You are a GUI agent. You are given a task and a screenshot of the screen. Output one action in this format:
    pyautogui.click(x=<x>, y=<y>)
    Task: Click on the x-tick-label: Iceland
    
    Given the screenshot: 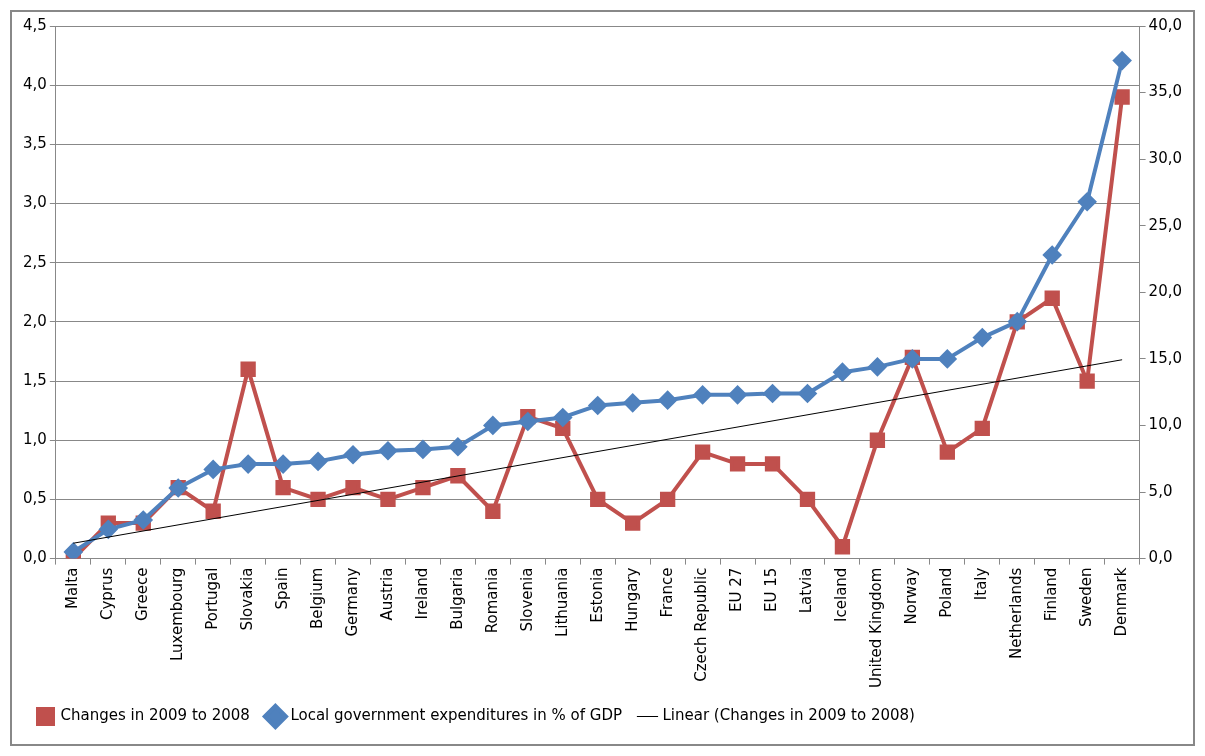 What is the action you would take?
    pyautogui.click(x=841, y=594)
    